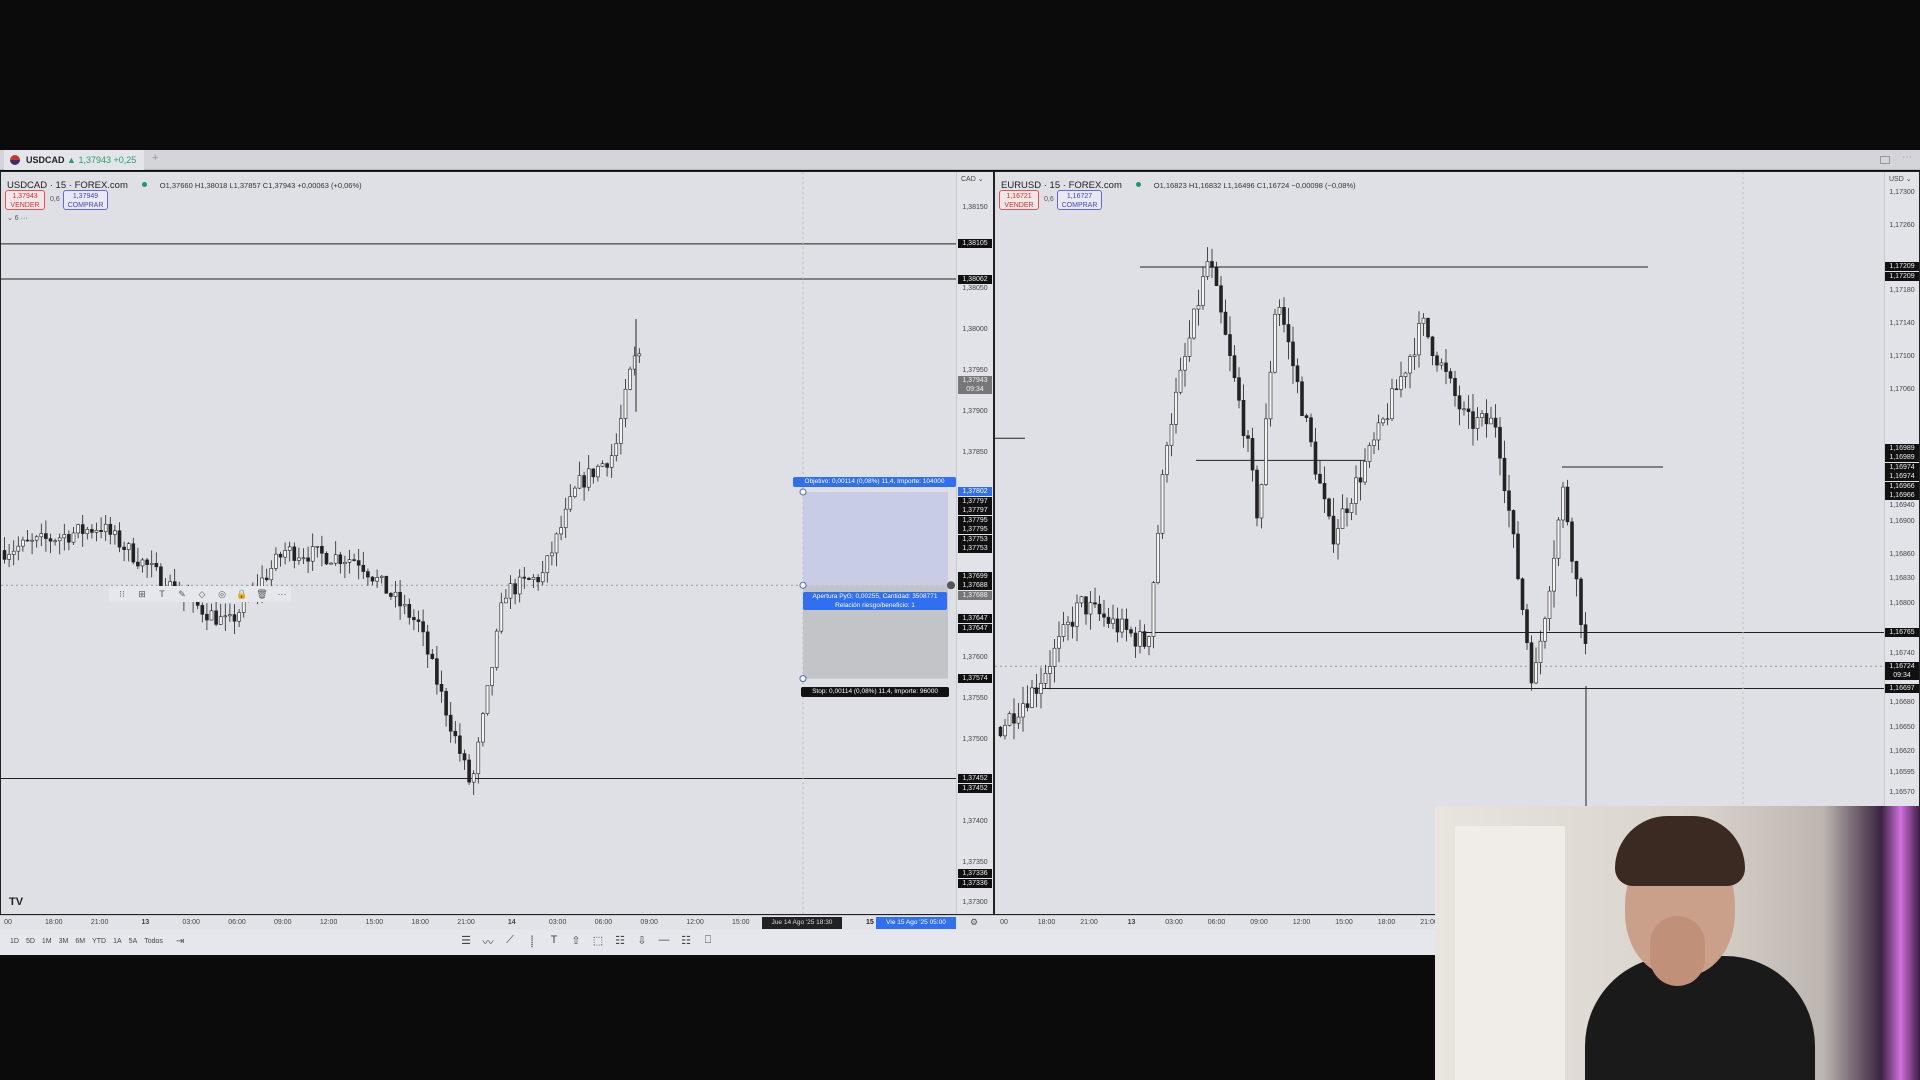  Describe the element at coordinates (1907, 157) in the screenshot. I see `more-icon: ⋯` at that location.